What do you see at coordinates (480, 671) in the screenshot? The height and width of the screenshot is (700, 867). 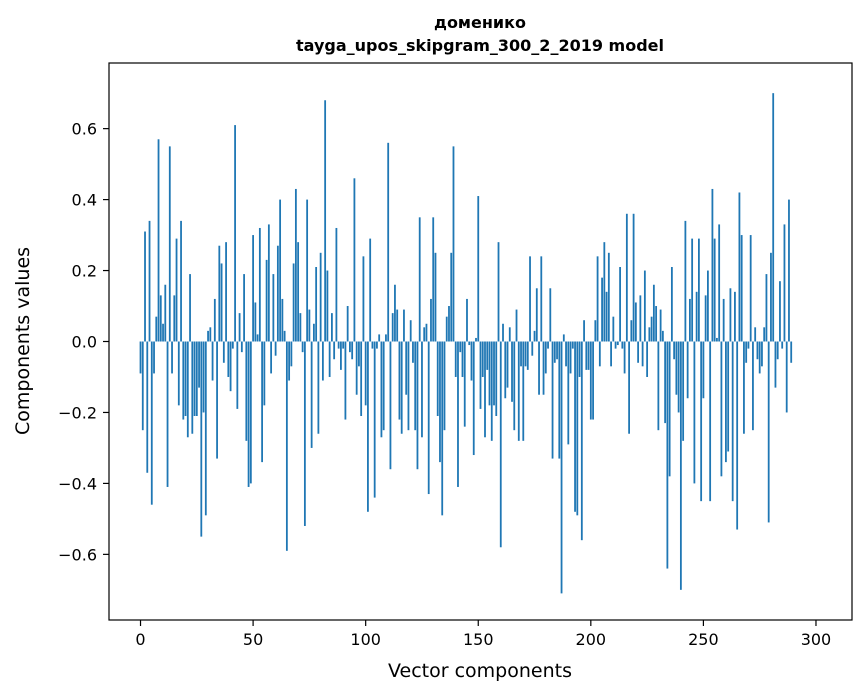 I see `x-axis-label: Vector components` at bounding box center [480, 671].